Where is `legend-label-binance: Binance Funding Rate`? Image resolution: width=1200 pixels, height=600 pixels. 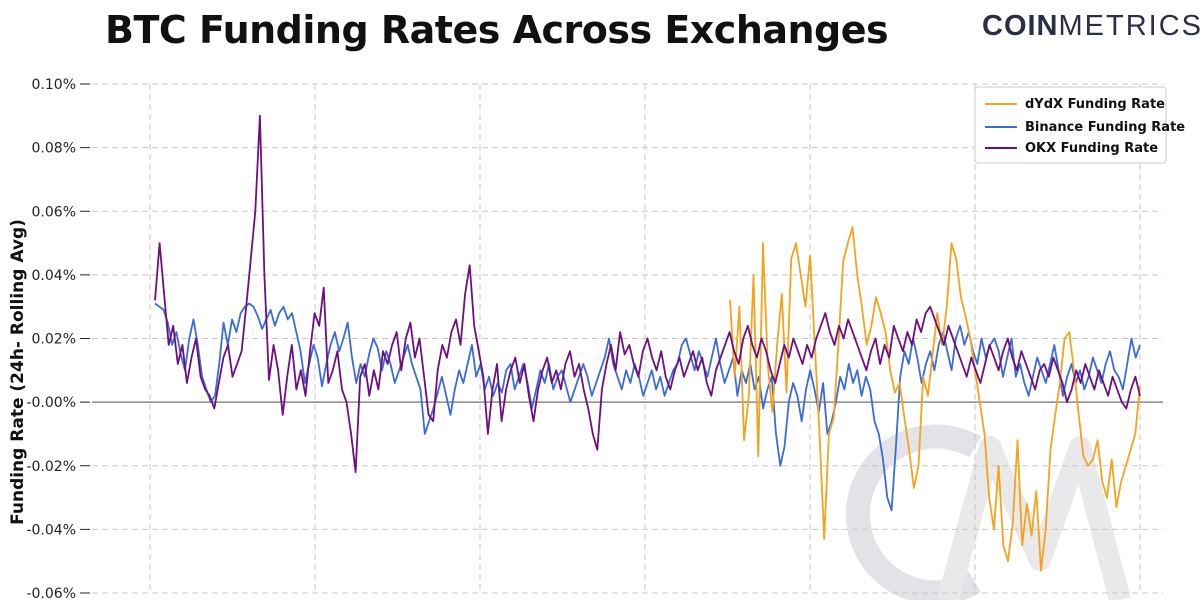
legend-label-binance: Binance Funding Rate is located at coordinates (1105, 127).